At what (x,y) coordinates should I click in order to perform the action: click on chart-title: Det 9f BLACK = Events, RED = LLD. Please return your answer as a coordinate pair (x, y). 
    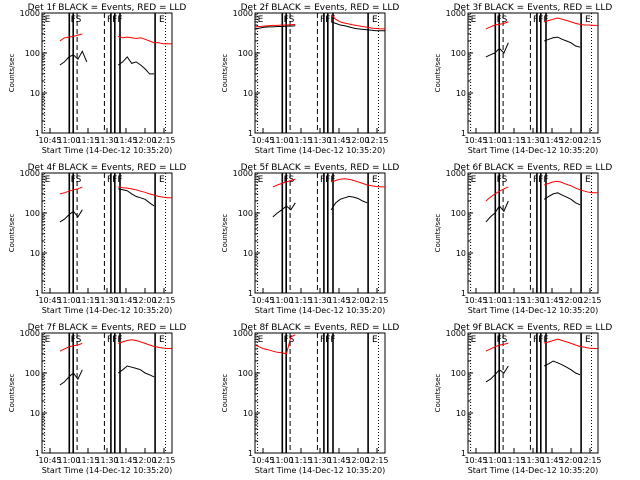
    Looking at the image, I should click on (533, 328).